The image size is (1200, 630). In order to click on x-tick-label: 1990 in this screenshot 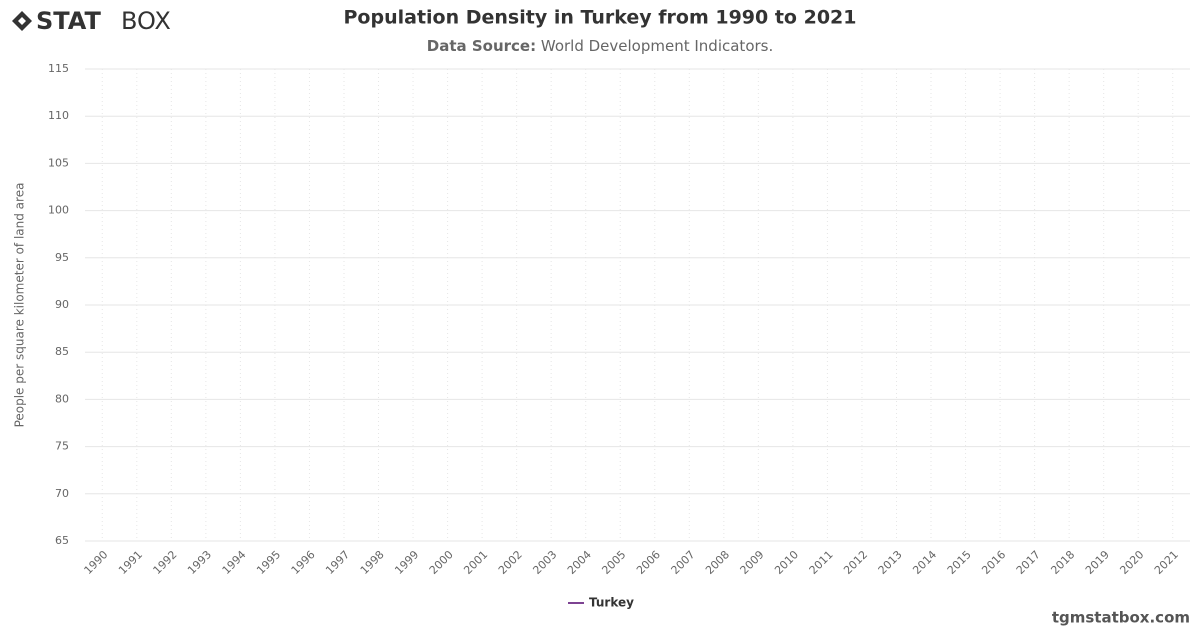, I will do `click(96, 562)`.